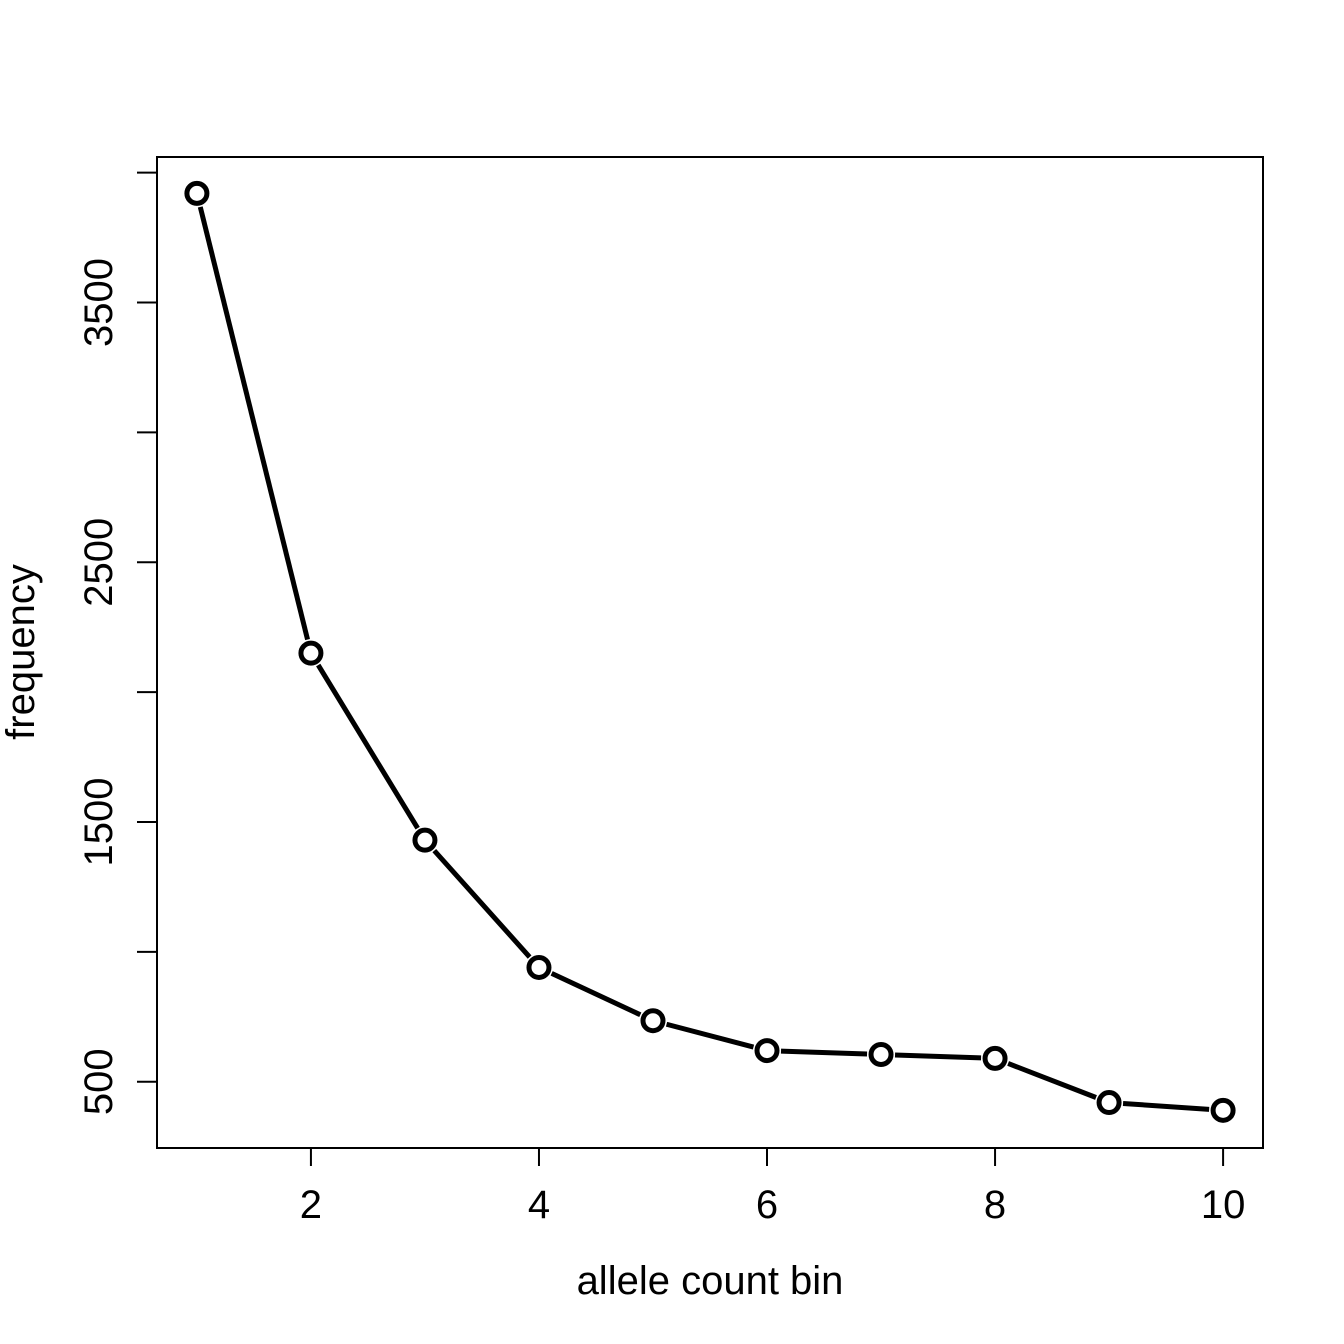 The width and height of the screenshot is (1344, 1344). Describe the element at coordinates (311, 1205) in the screenshot. I see `x-tick-label: 2` at that location.